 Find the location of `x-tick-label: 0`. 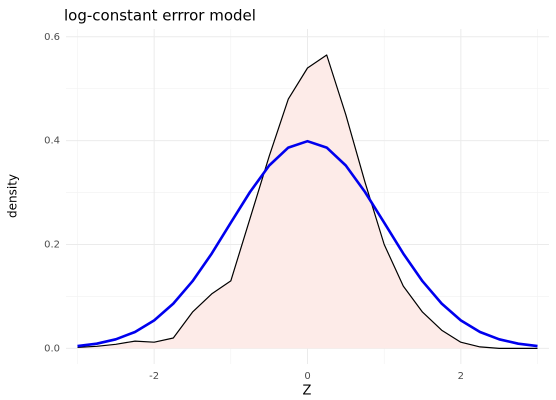

x-tick-label: 0 is located at coordinates (307, 376).